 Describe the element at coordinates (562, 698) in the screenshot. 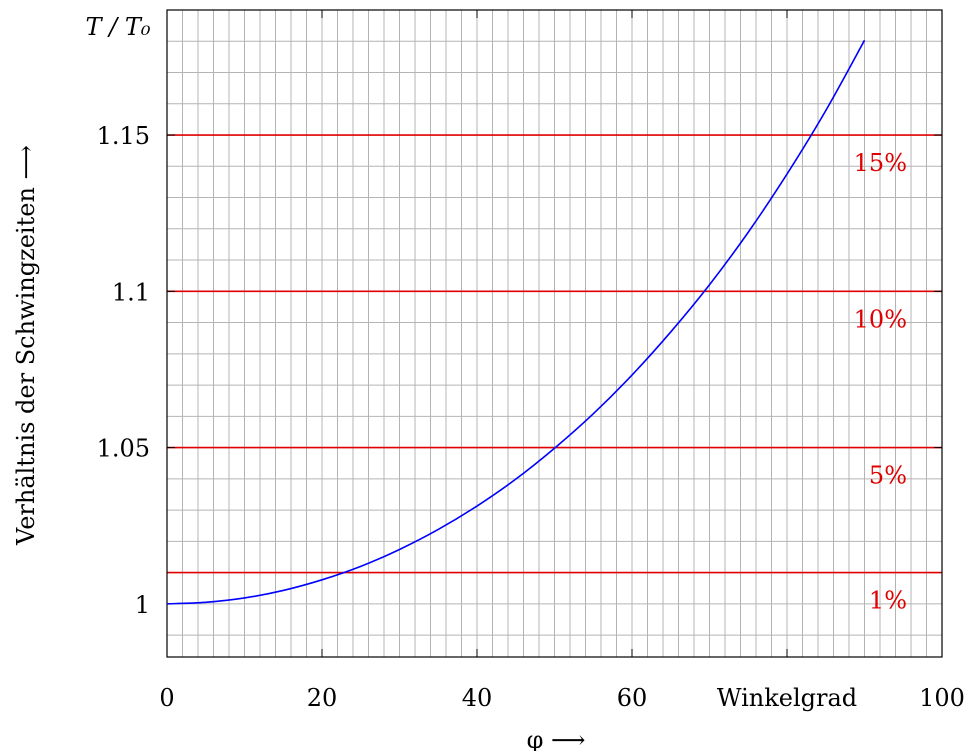

I see `x-tick-labels: 0 20 40 60 100` at that location.